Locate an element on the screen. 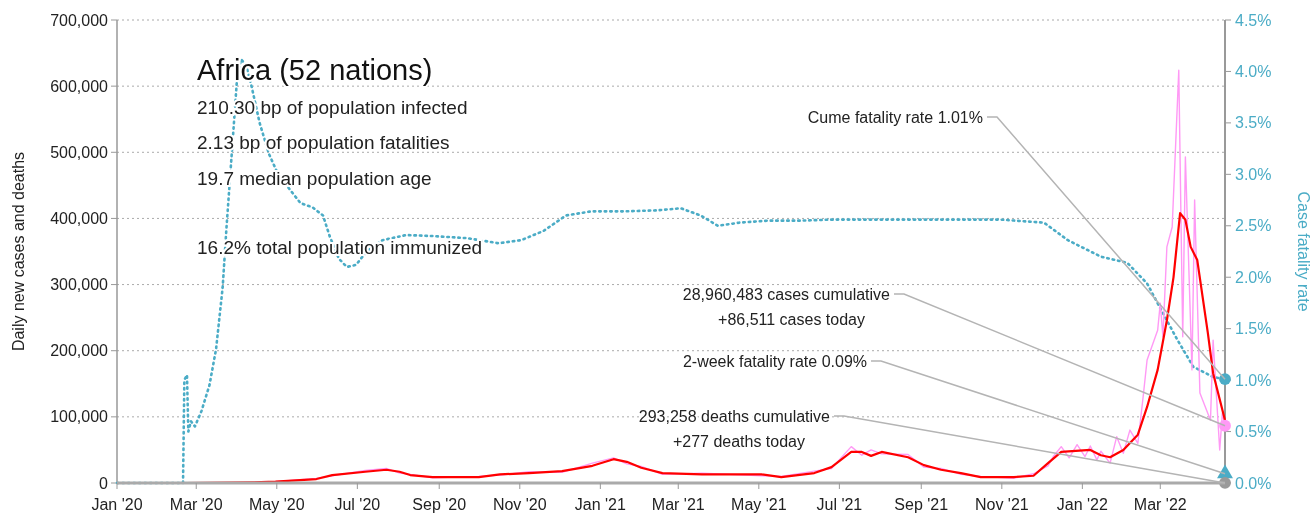  annotation: 28,960,483 cases cumulative +86,511 cases today is located at coordinates (786, 307).